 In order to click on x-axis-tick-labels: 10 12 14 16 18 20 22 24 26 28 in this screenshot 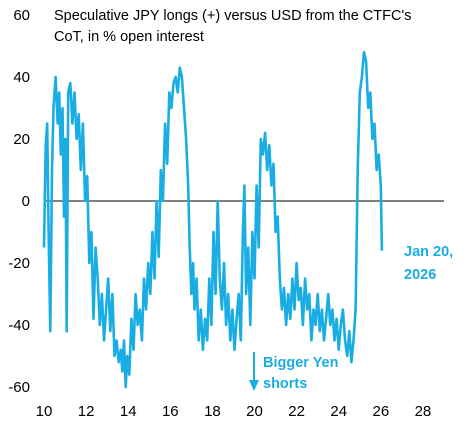, I will do `click(234, 411)`.